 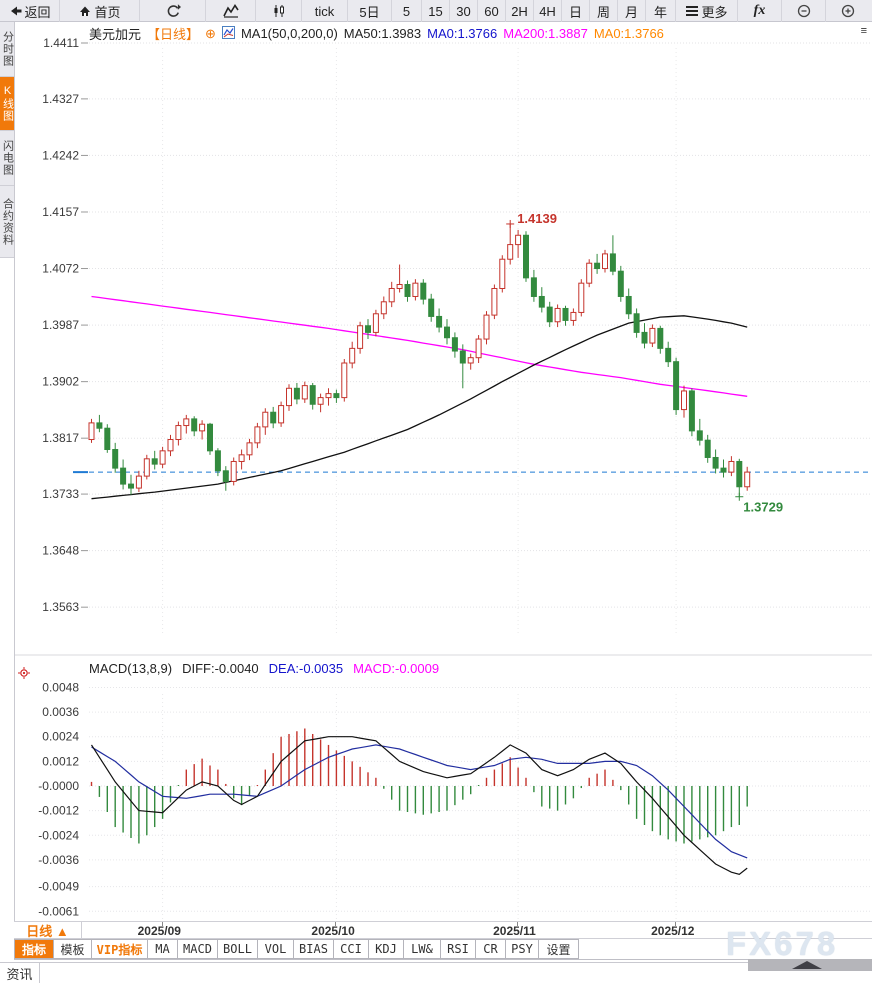 What do you see at coordinates (436, 972) in the screenshot?
I see `status-bar: 资讯` at bounding box center [436, 972].